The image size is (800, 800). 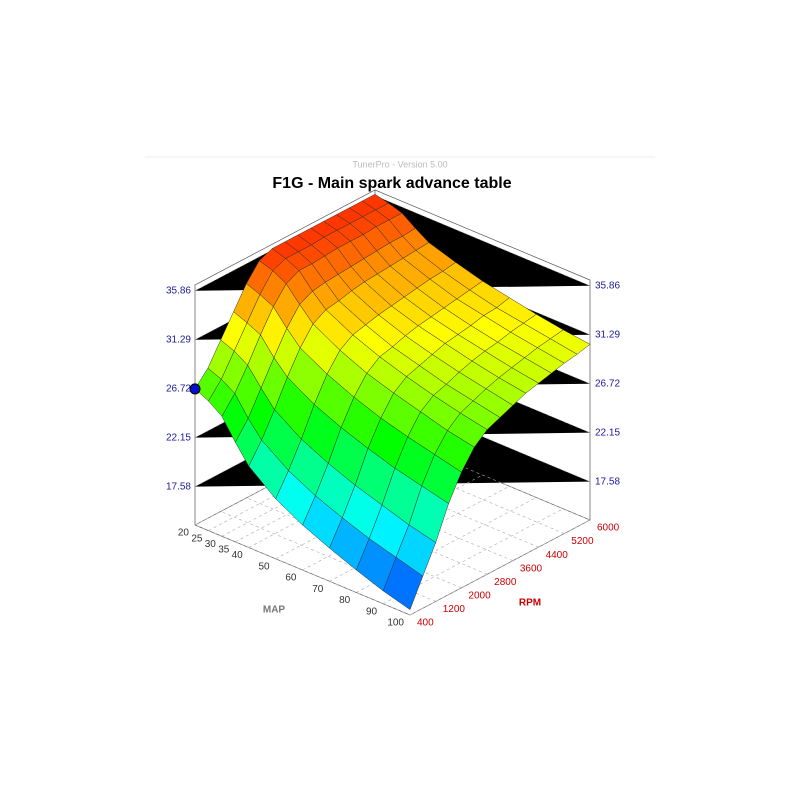 I want to click on y-tick-label: 400, so click(x=425, y=623).